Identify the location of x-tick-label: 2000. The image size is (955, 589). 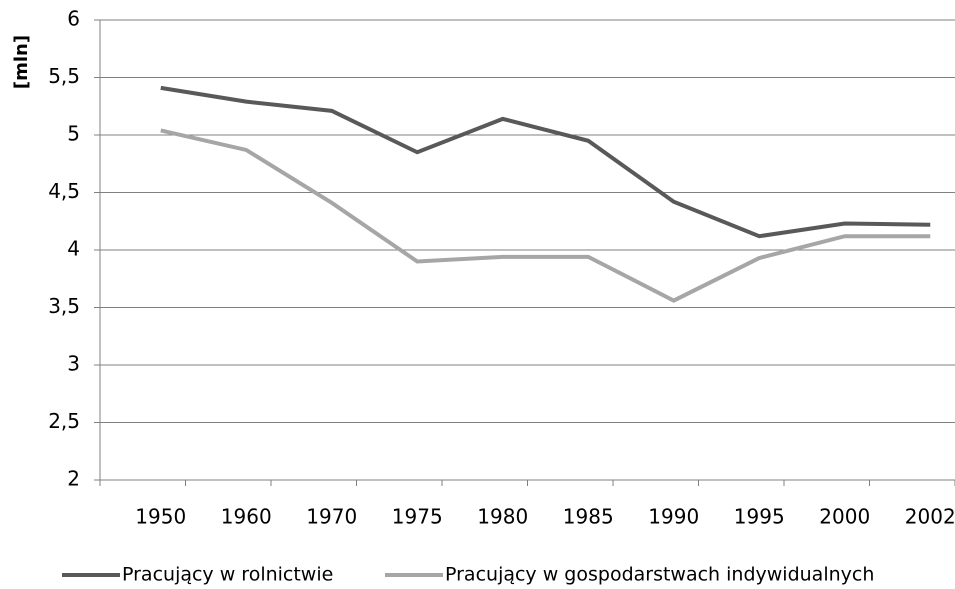
(844, 517).